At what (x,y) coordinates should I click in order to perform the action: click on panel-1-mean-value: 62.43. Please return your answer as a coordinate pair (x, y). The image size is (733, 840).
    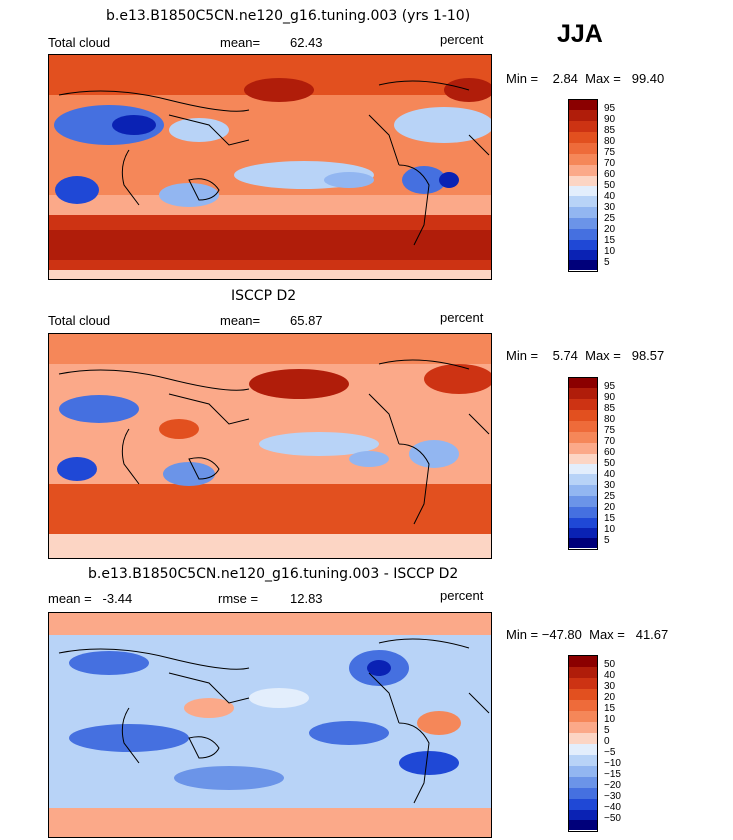
    Looking at the image, I should click on (306, 42).